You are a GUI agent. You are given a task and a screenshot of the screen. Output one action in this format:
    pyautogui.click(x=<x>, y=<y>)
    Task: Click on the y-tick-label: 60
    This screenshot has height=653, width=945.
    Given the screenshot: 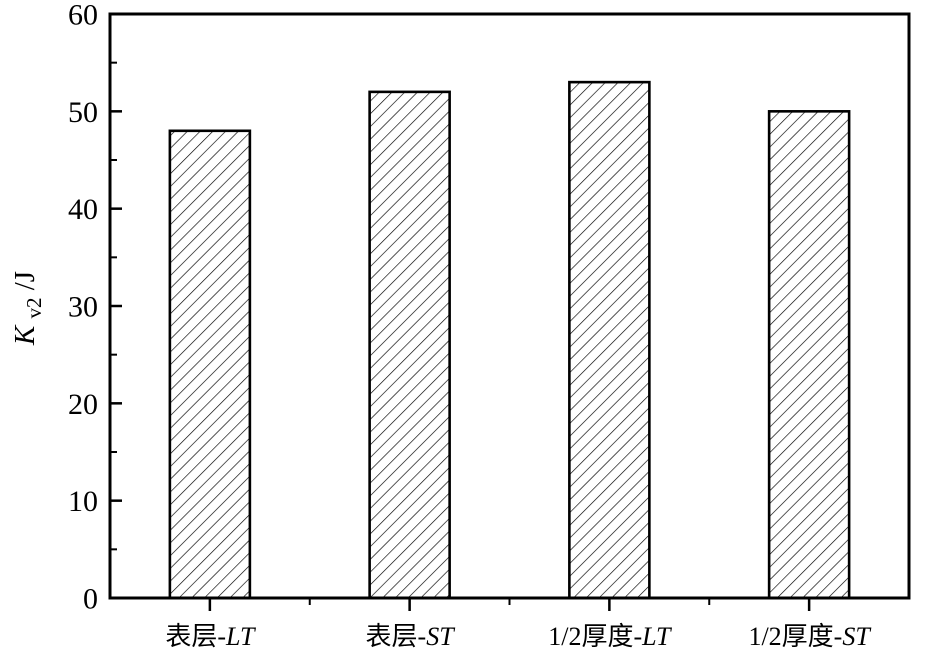 What is the action you would take?
    pyautogui.click(x=83, y=16)
    